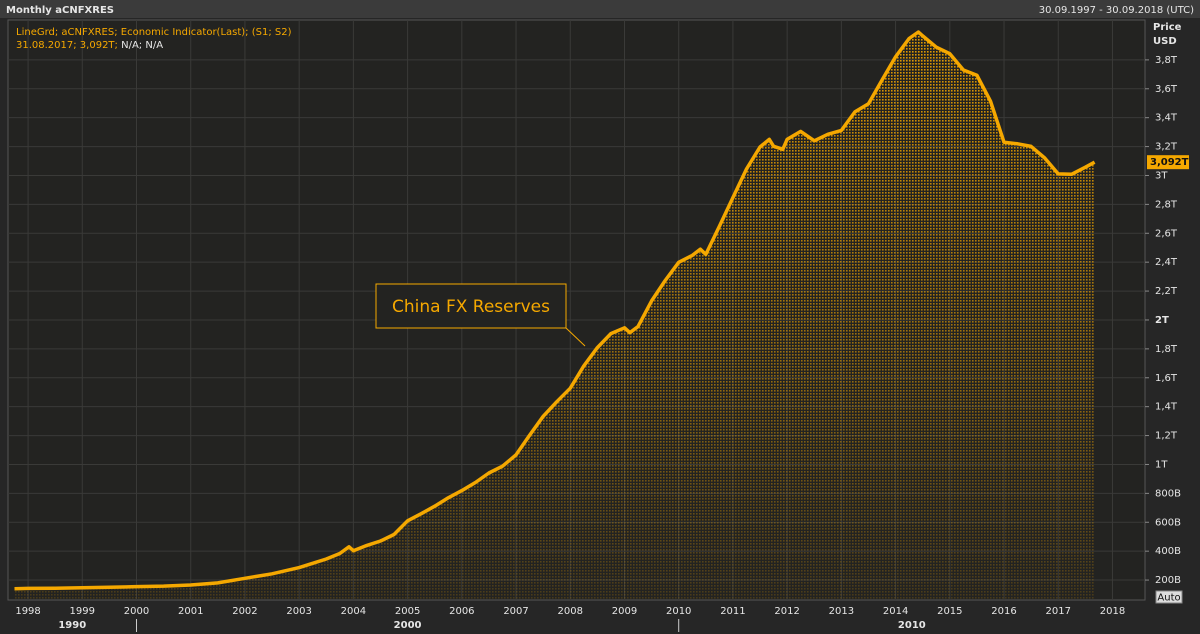 This screenshot has height=634, width=1200. I want to click on y-tick-label: 3,4T, so click(1166, 118).